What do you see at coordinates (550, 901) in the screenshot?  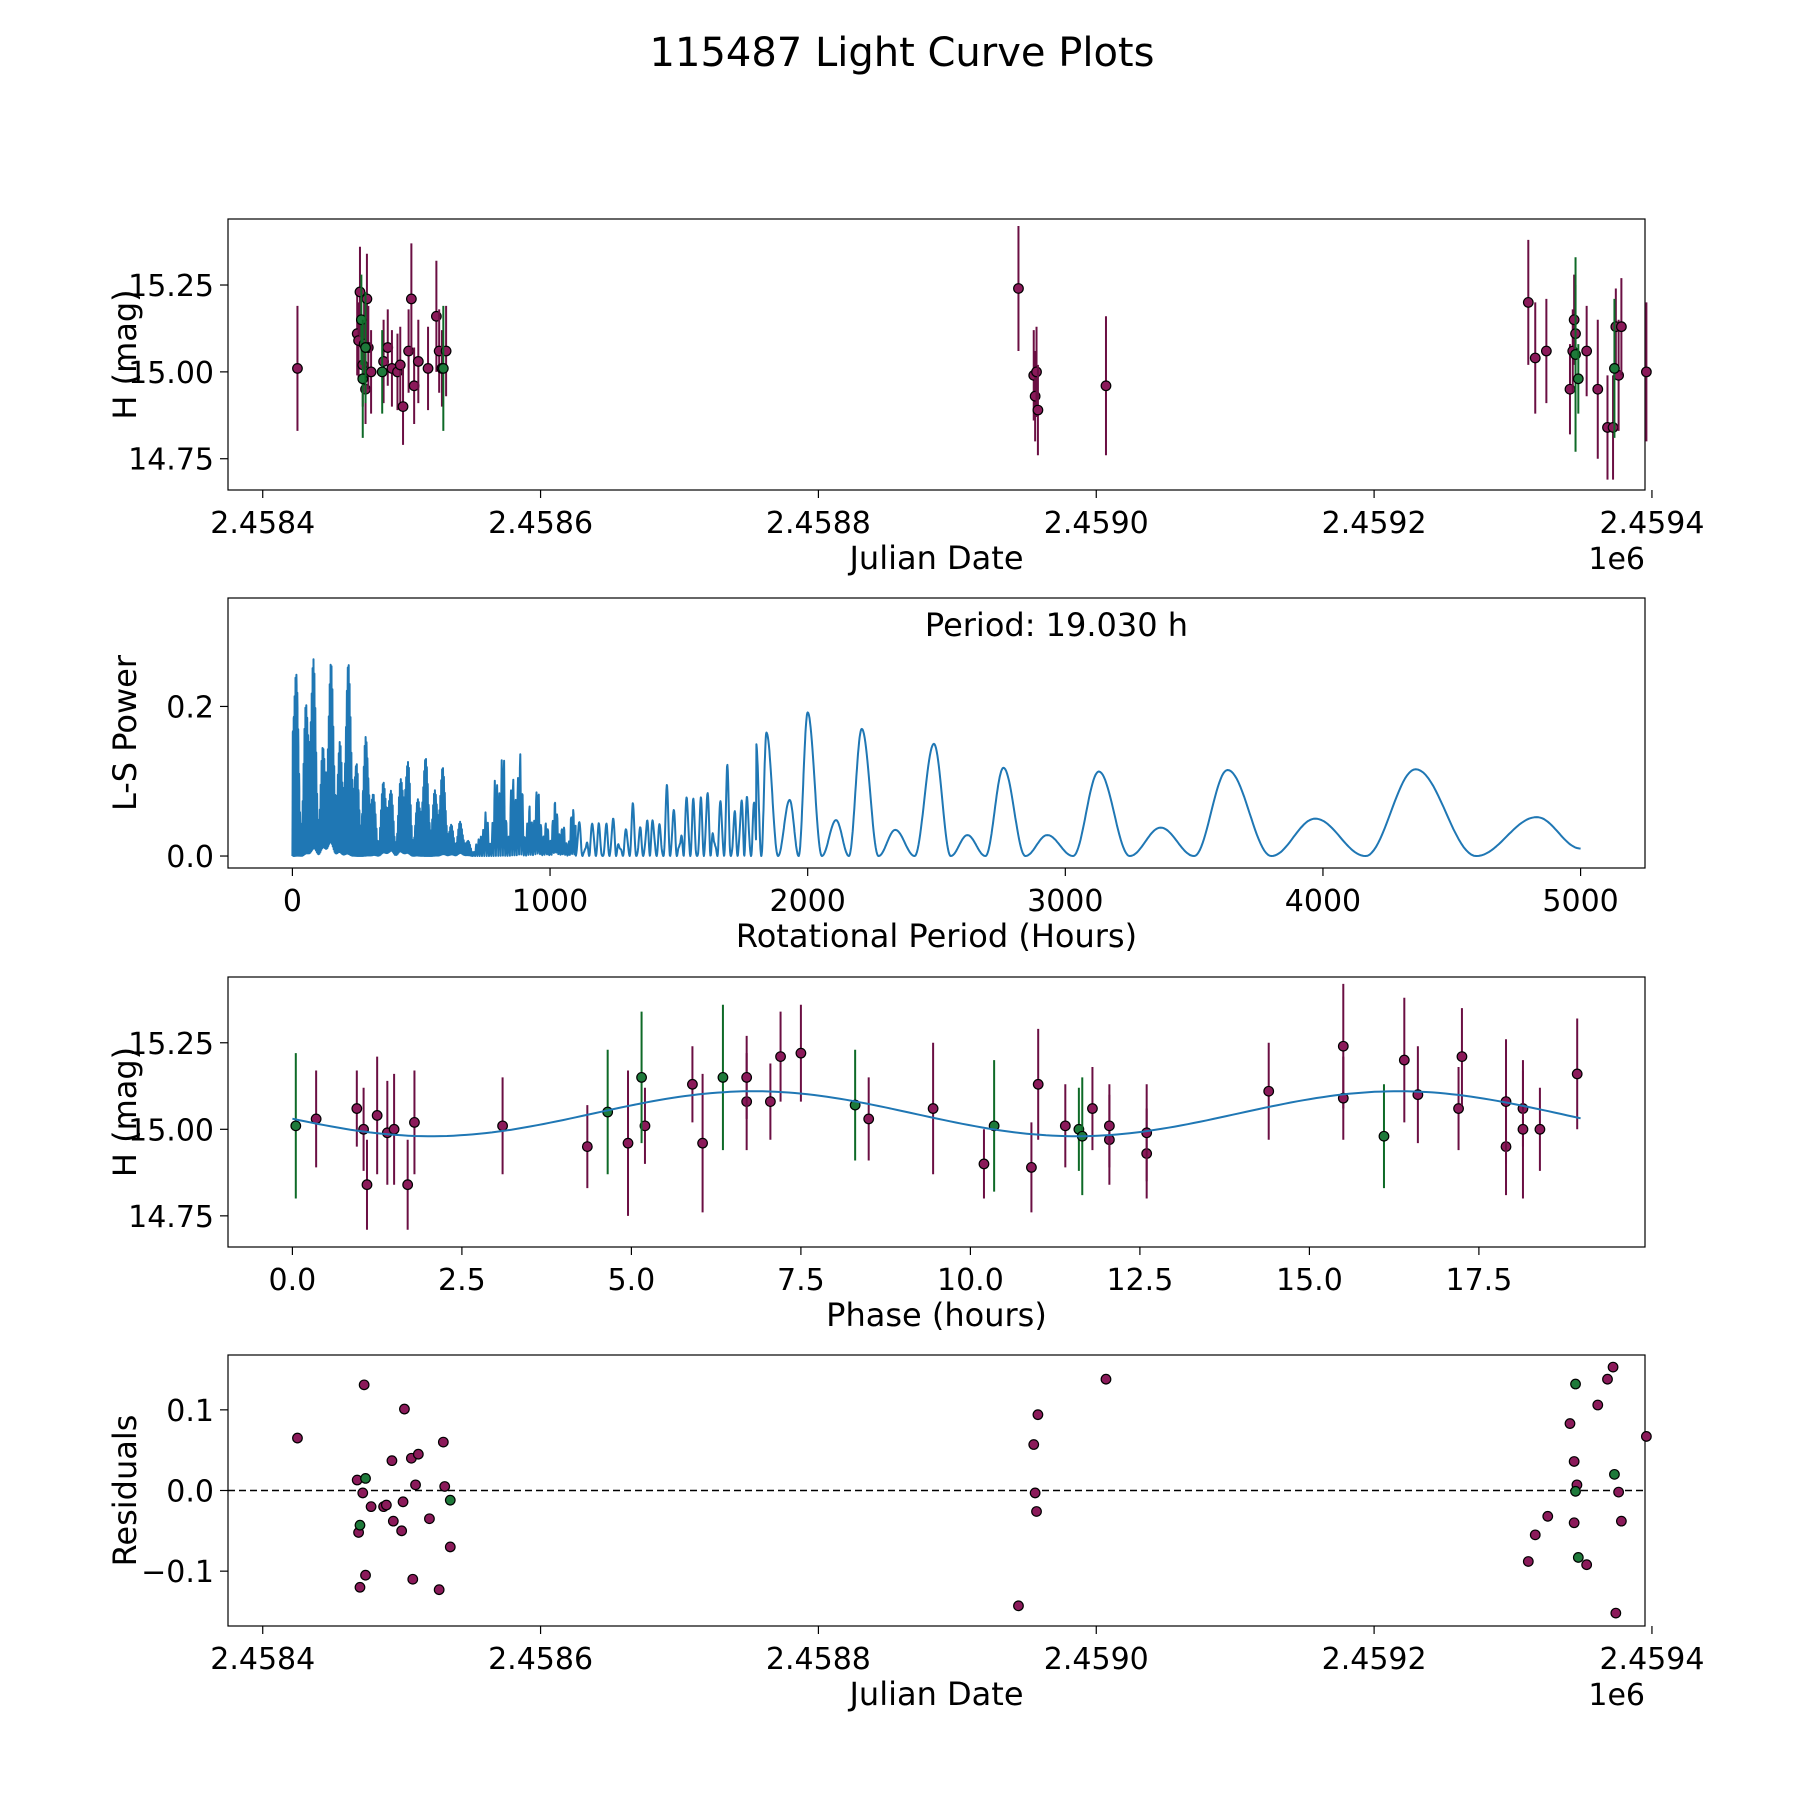 I see `x-tick-label: 1000` at bounding box center [550, 901].